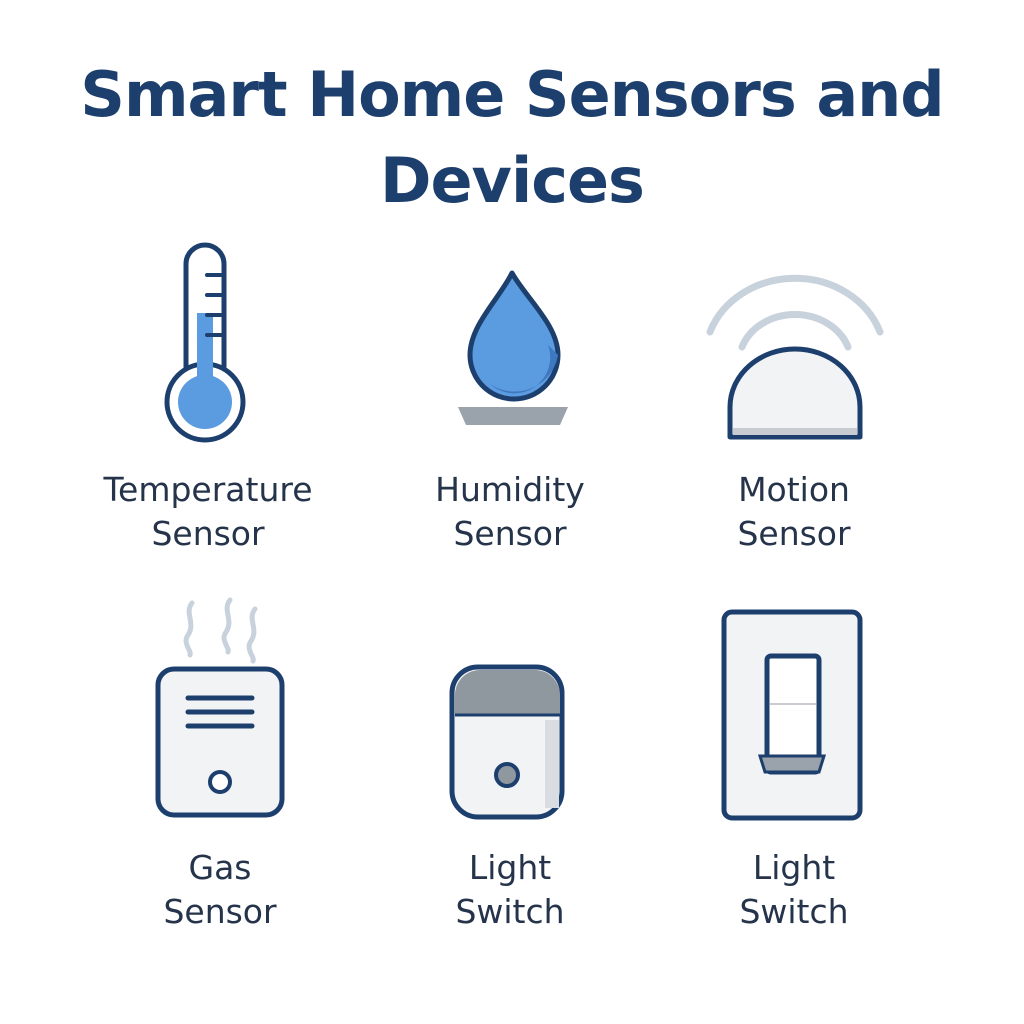 The image size is (1024, 1024). What do you see at coordinates (208, 512) in the screenshot?
I see `device-label-temperature-sensor: Temperature Sensor` at bounding box center [208, 512].